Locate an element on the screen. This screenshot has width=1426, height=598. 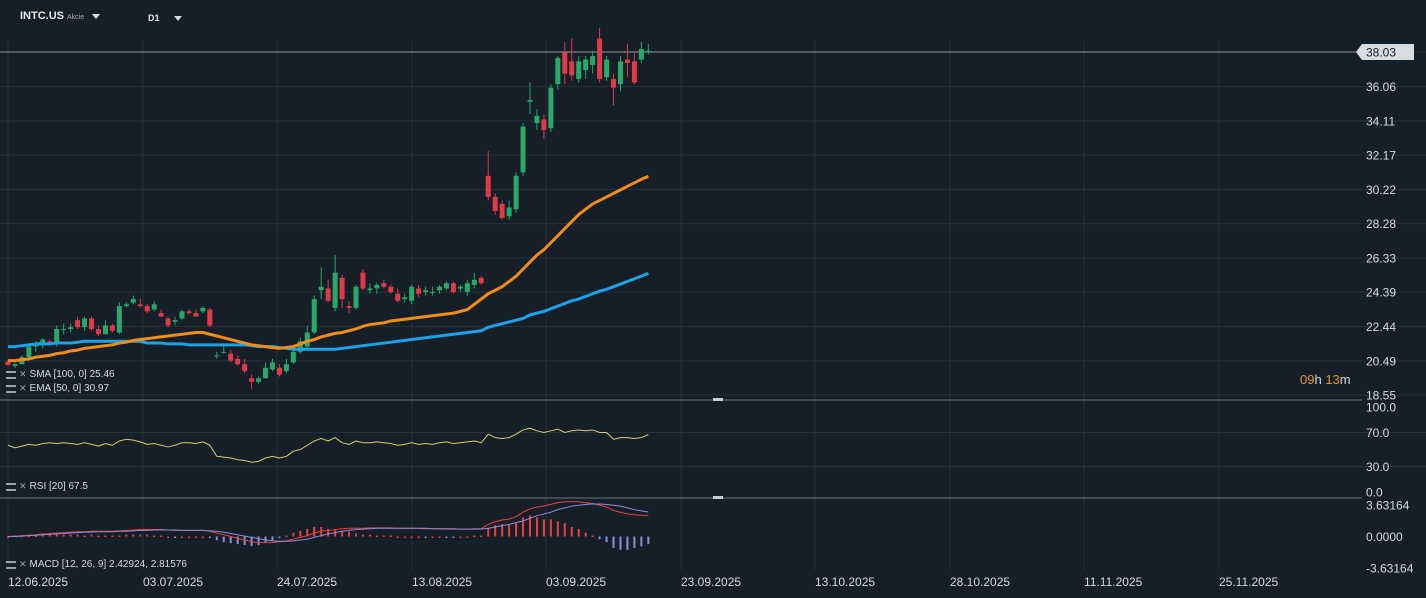
rsi-legend: ✕ RSI [20] 67.5 is located at coordinates (47, 486).